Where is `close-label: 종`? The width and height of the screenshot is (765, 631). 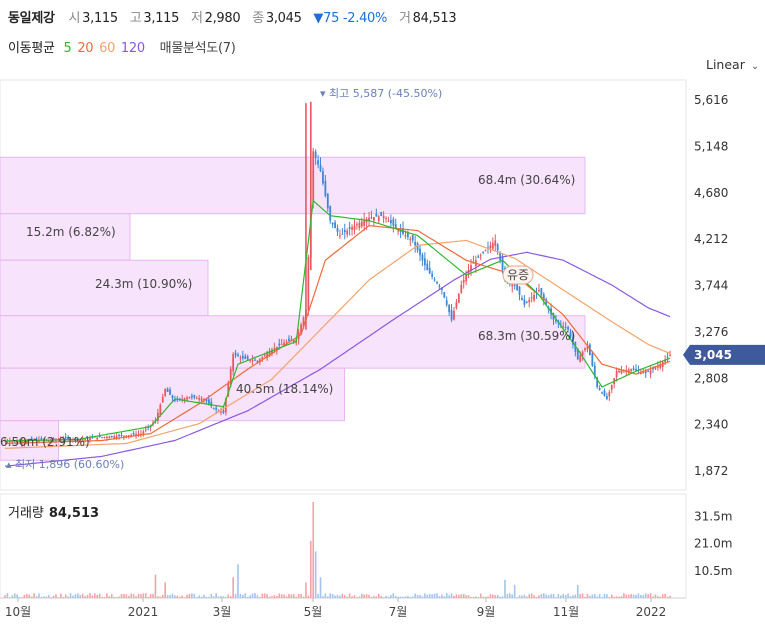
close-label: 종 is located at coordinates (258, 18).